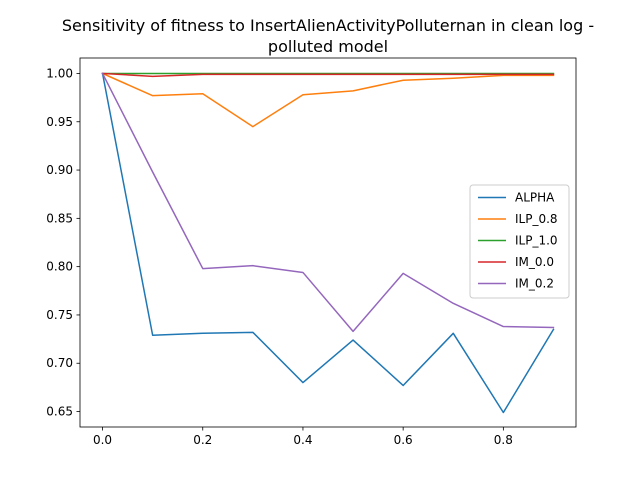 The width and height of the screenshot is (640, 480). Describe the element at coordinates (59, 122) in the screenshot. I see `y-tick-label: 0.95` at that location.